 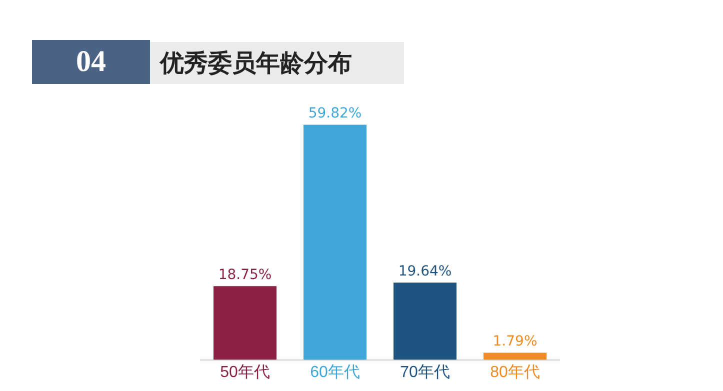 What do you see at coordinates (515, 341) in the screenshot?
I see `data-label: 1.79%` at bounding box center [515, 341].